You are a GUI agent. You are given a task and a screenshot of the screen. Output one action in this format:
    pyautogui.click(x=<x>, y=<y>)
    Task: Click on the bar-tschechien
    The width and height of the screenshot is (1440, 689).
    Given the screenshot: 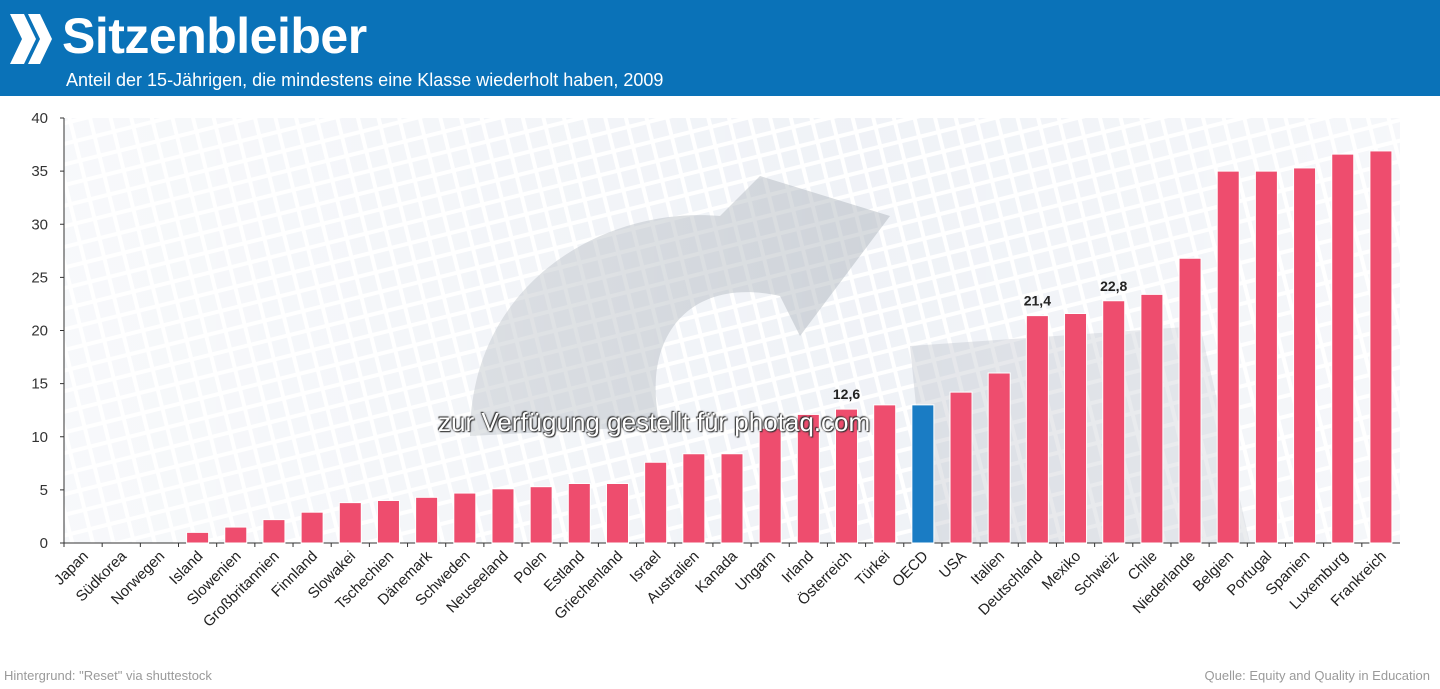 What is the action you would take?
    pyautogui.click(x=388, y=522)
    